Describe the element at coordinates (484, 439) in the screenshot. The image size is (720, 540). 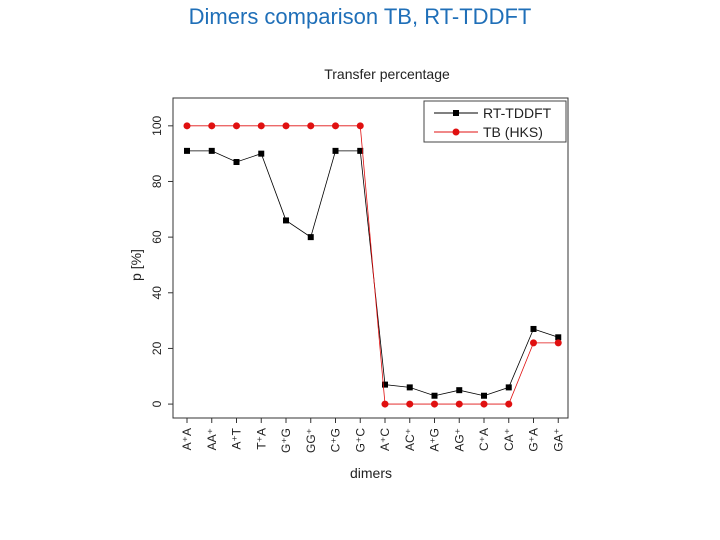
I see `x-tick-label: C⁺A` at that location.